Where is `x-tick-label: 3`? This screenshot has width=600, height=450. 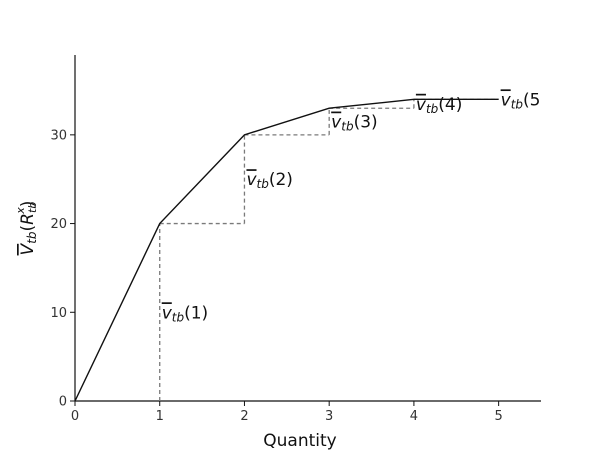
x-tick-label: 3 is located at coordinates (329, 416).